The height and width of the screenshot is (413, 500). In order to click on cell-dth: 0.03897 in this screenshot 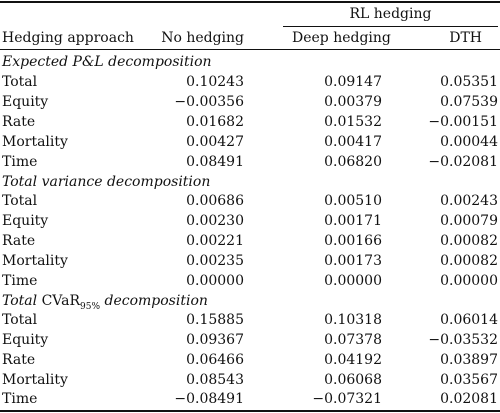, I will do `click(469, 360)`.